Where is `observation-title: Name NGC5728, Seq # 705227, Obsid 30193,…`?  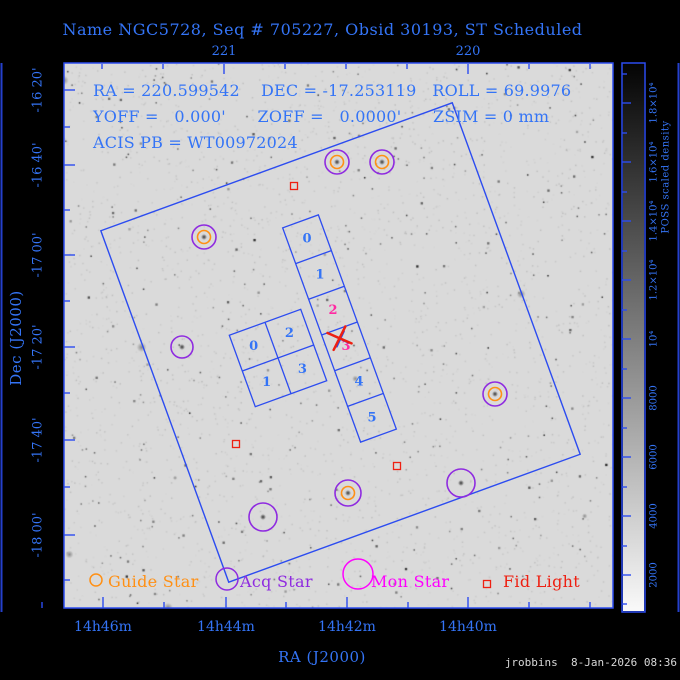
observation-title: Name NGC5728, Seq # 705227, Obsid 30193,… is located at coordinates (322, 29).